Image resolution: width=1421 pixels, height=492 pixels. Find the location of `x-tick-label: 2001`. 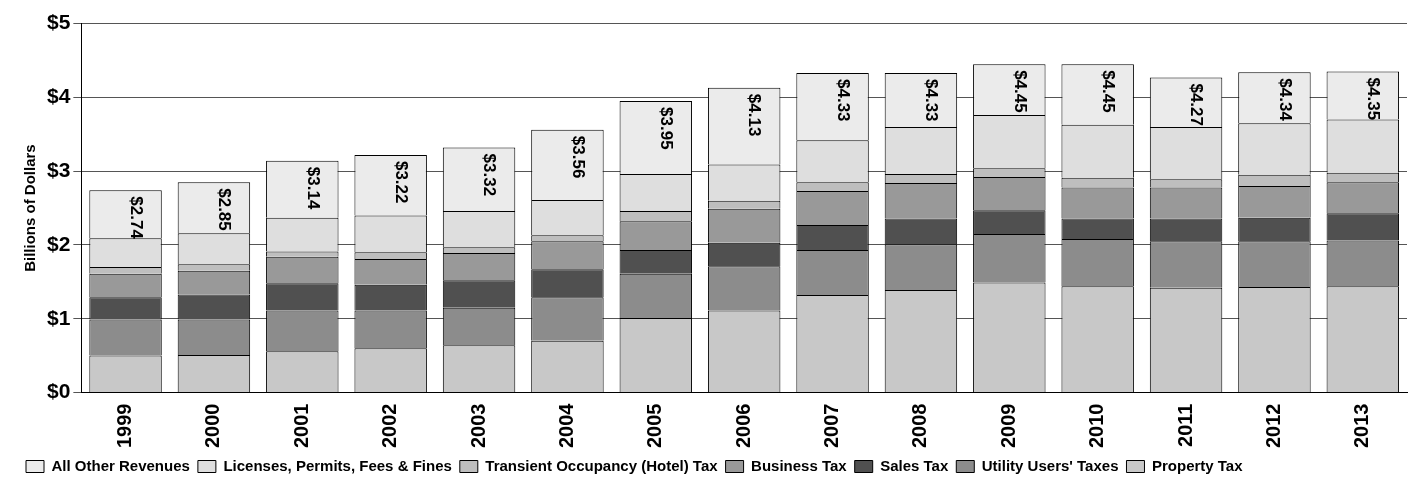

x-tick-label: 2001 is located at coordinates (300, 426).